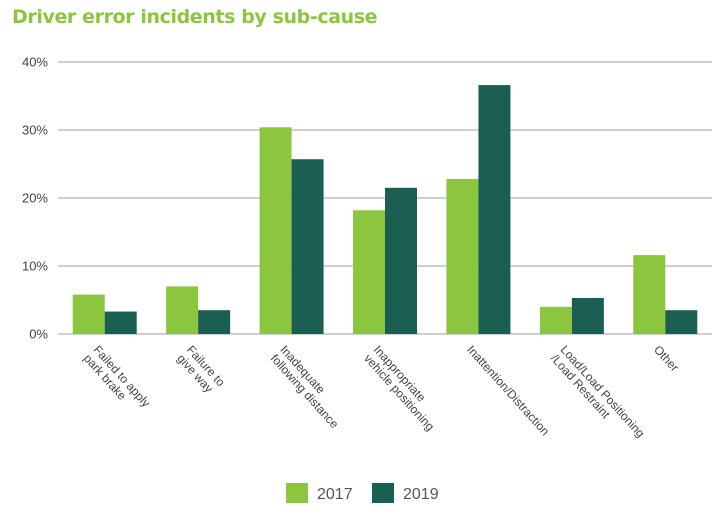 This screenshot has height=522, width=726. I want to click on legend: 2017 2019, so click(362, 493).